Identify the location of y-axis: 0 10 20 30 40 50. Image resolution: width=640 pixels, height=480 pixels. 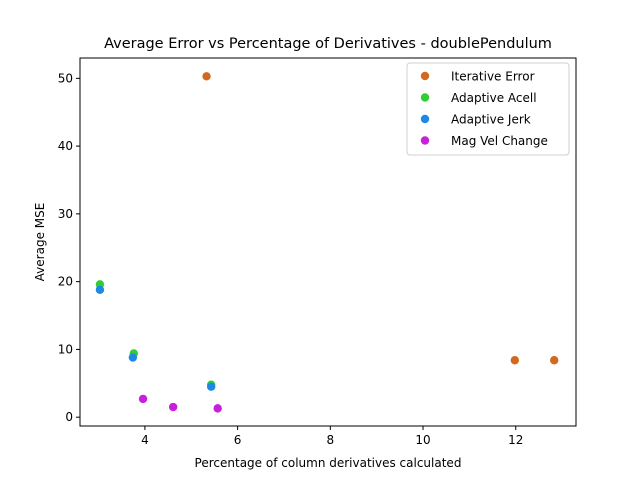
(69, 247).